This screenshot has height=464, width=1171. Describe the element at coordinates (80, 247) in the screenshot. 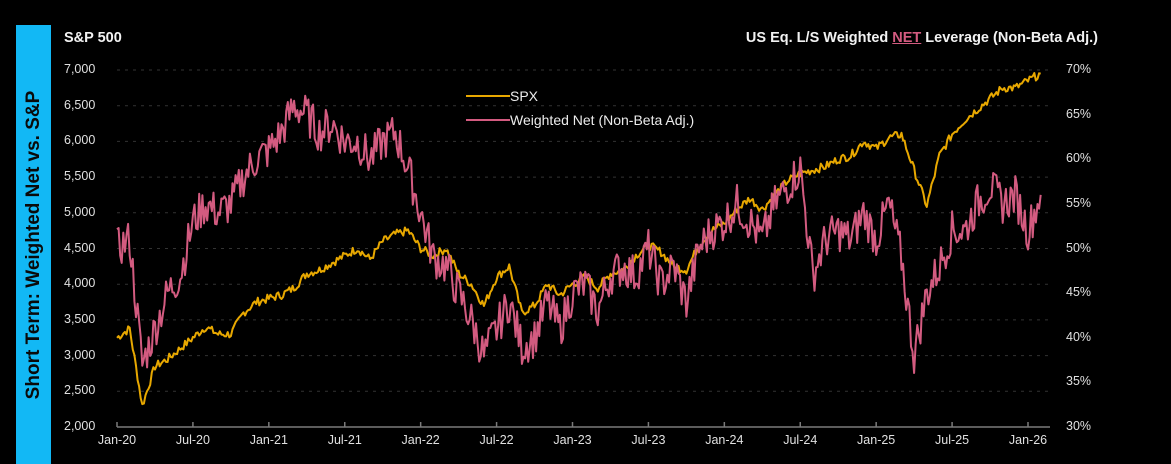

I see `left-axis-tick-label: 4,500` at that location.